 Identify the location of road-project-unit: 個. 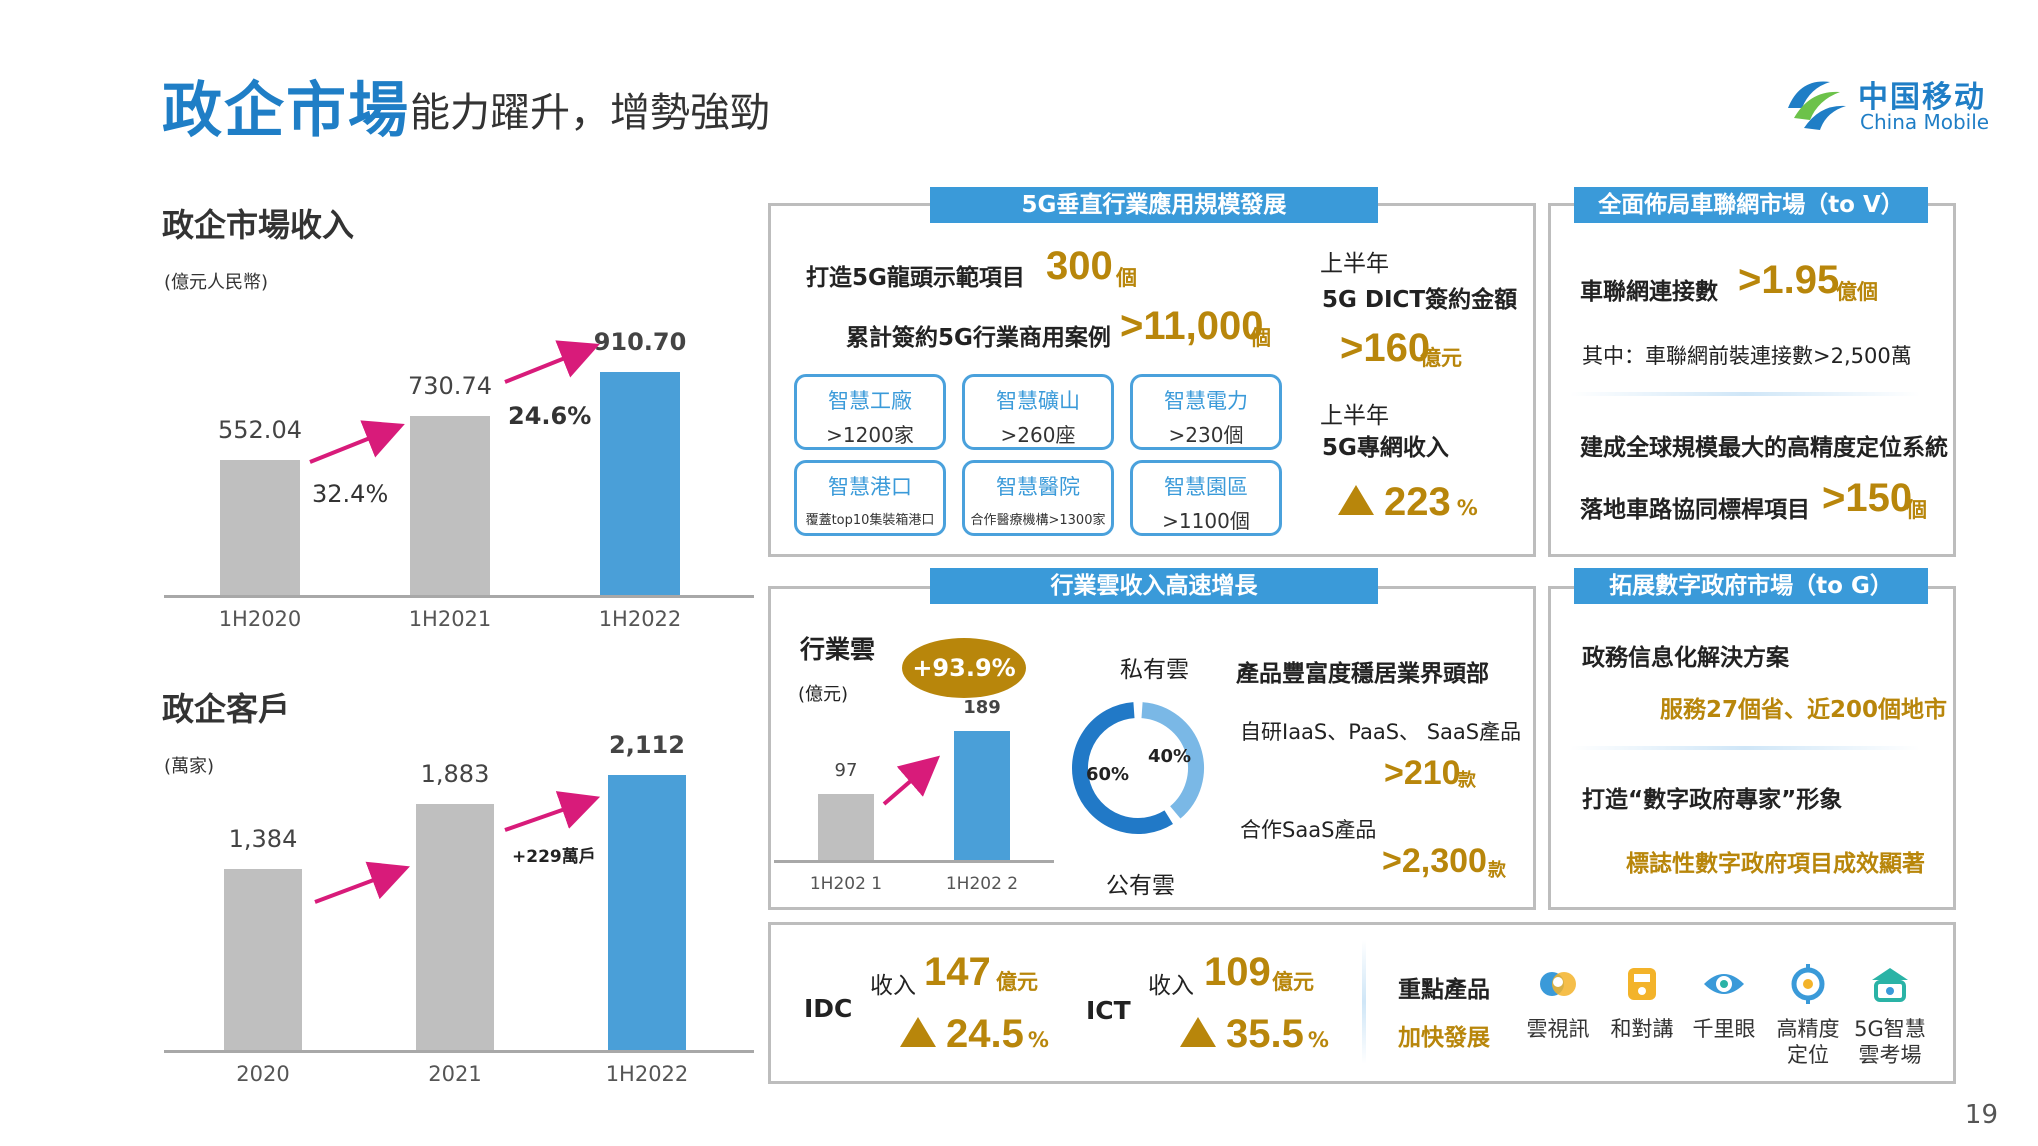
(1916, 510).